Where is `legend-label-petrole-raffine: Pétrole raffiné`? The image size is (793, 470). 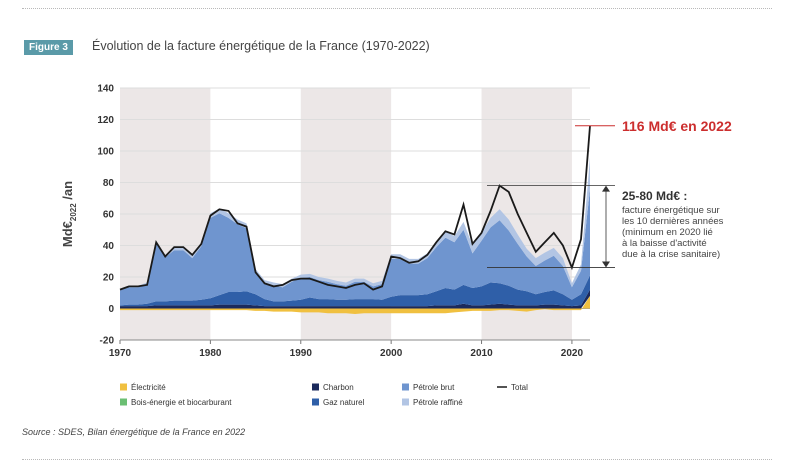 legend-label-petrole-raffine: Pétrole raffiné is located at coordinates (438, 402).